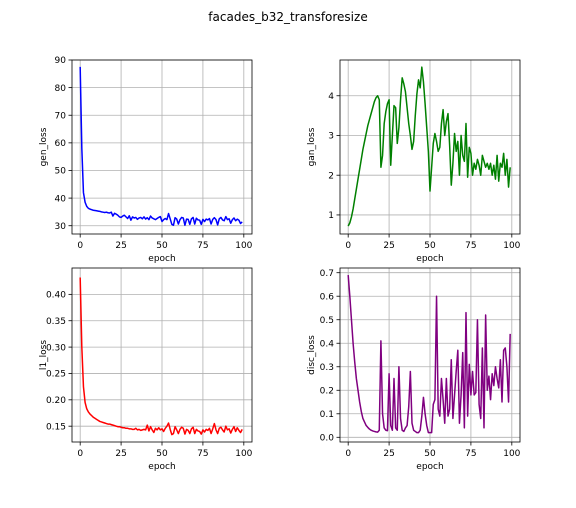  What do you see at coordinates (61, 144) in the screenshot?
I see `gen-loss-ytick-label: 60` at bounding box center [61, 144].